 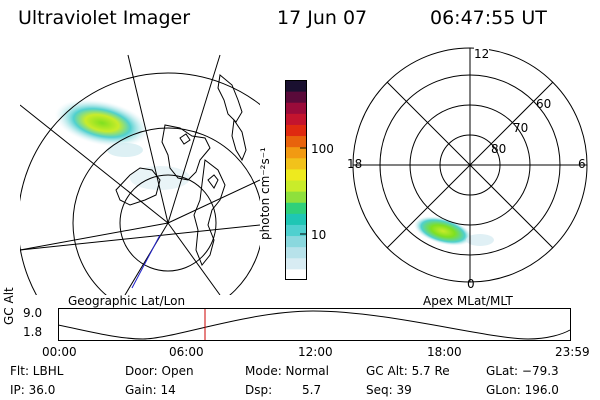 What do you see at coordinates (322, 149) in the screenshot?
I see `colorbar-tick-100: 100` at bounding box center [322, 149].